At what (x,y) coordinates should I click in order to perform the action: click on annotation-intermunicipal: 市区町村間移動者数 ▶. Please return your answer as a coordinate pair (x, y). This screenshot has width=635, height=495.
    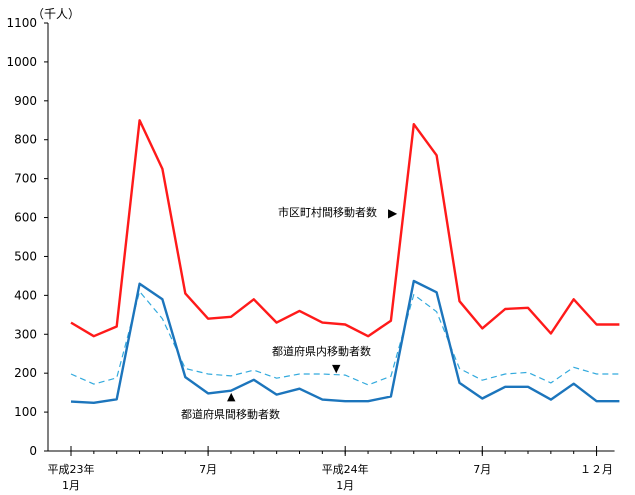
    Looking at the image, I should click on (338, 212).